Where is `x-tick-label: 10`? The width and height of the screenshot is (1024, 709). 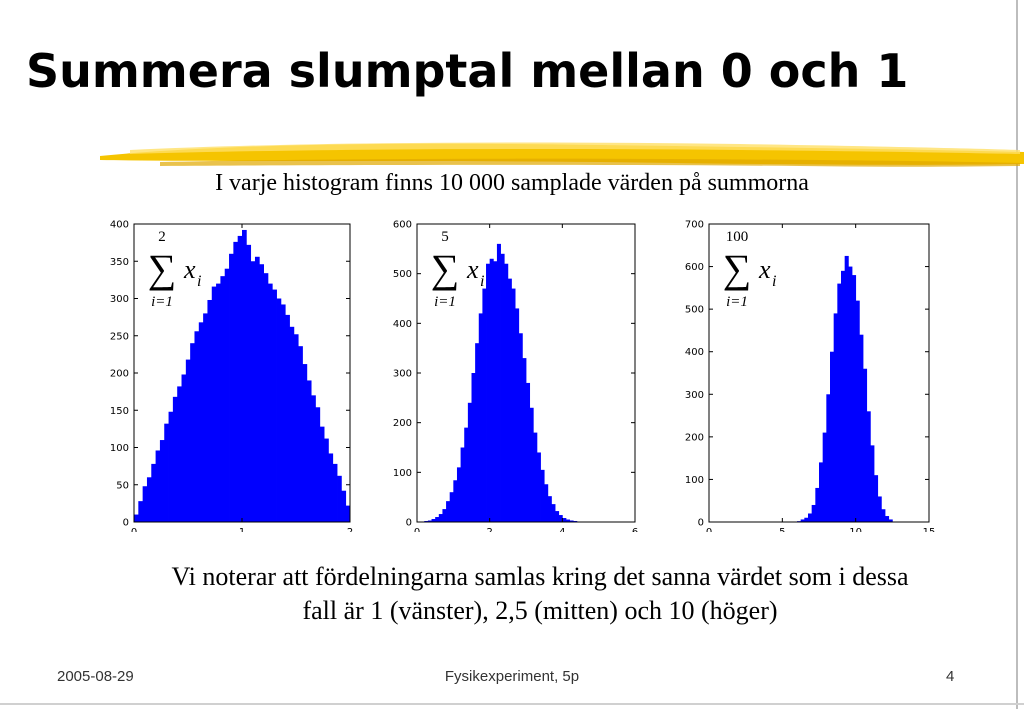
x-tick-label: 10 is located at coordinates (855, 529).